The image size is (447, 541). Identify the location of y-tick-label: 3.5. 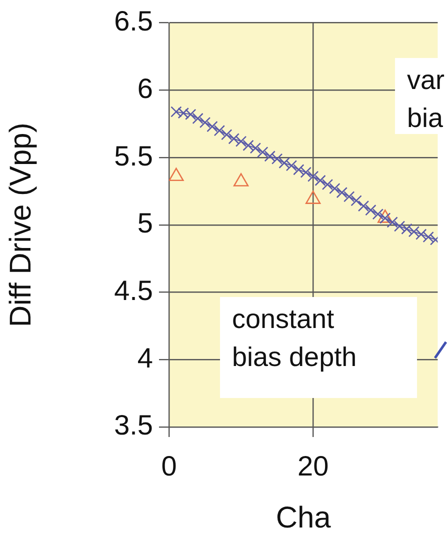
(133, 425).